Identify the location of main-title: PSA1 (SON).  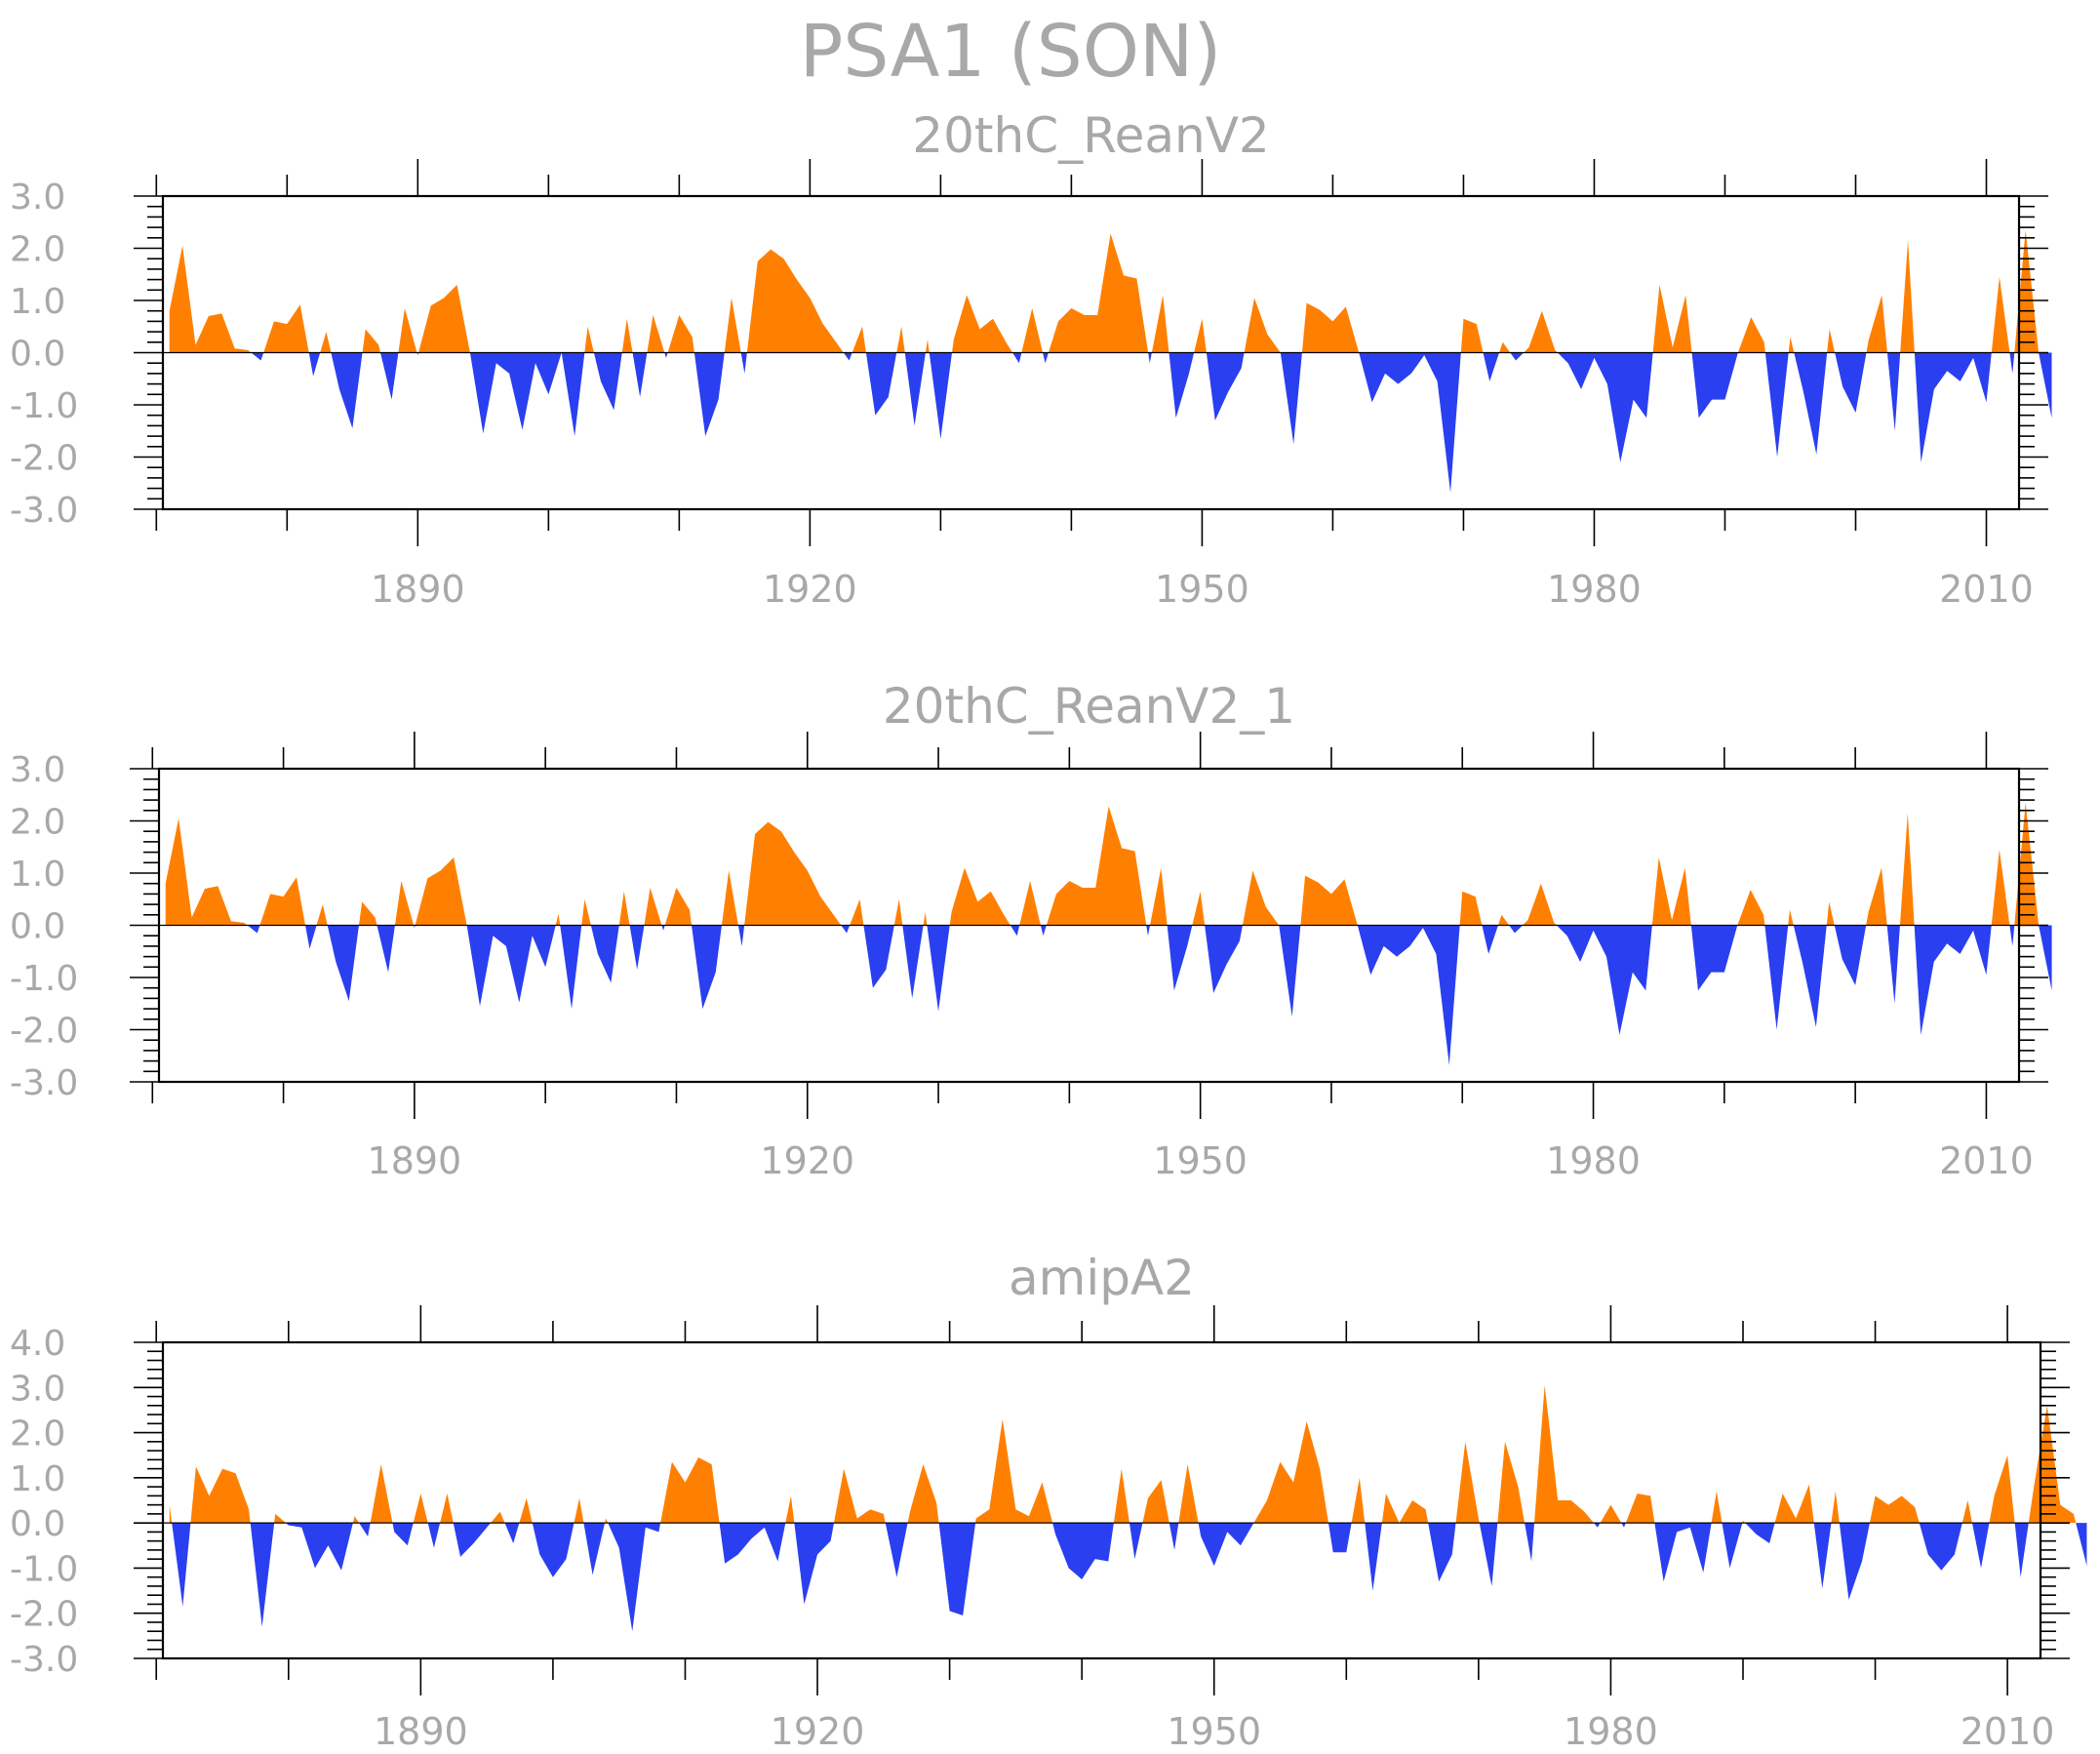
(1011, 52).